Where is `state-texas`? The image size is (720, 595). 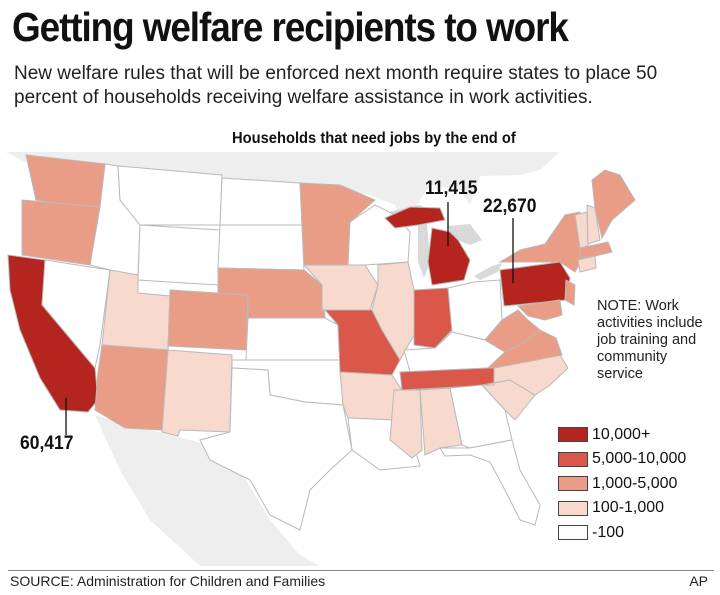
state-texas is located at coordinates (276, 449).